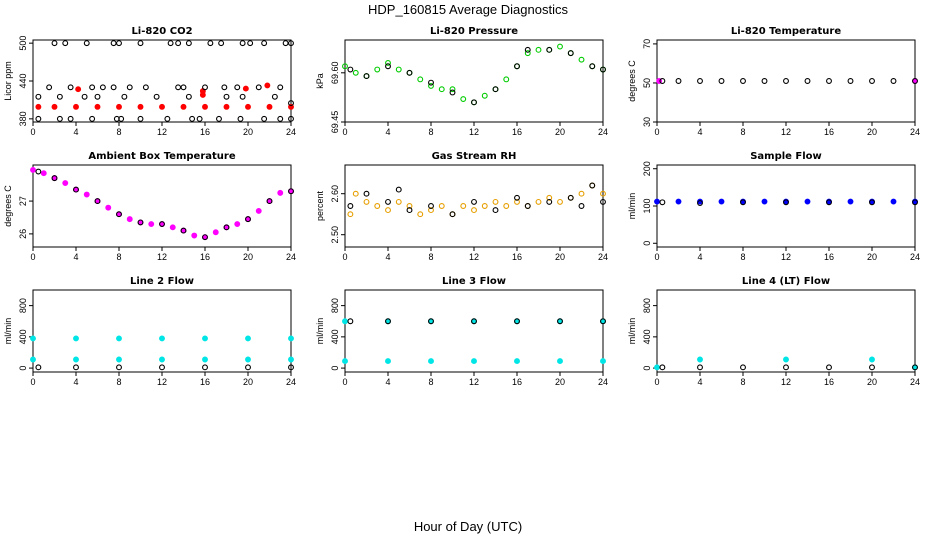  I want to click on y-axis-label: degrees C, so click(632, 81).